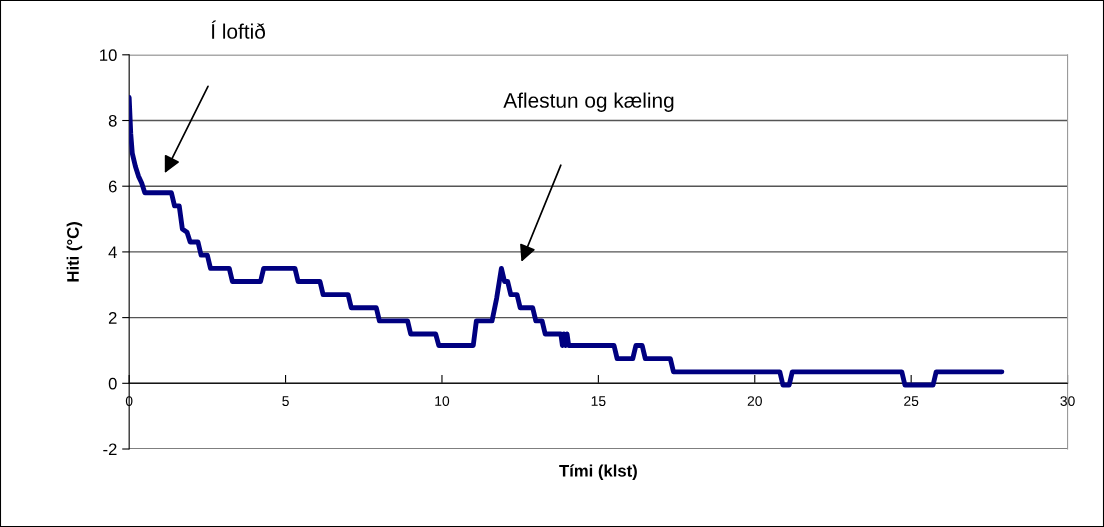 The height and width of the screenshot is (527, 1104). Describe the element at coordinates (110, 449) in the screenshot. I see `y-tick-label: -2` at that location.